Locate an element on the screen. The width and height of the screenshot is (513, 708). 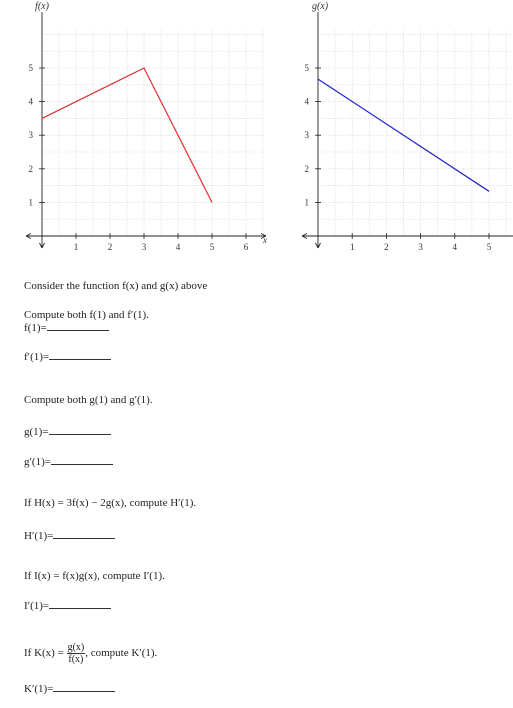
chart2-y-tick-label: 1 is located at coordinates (307, 202).